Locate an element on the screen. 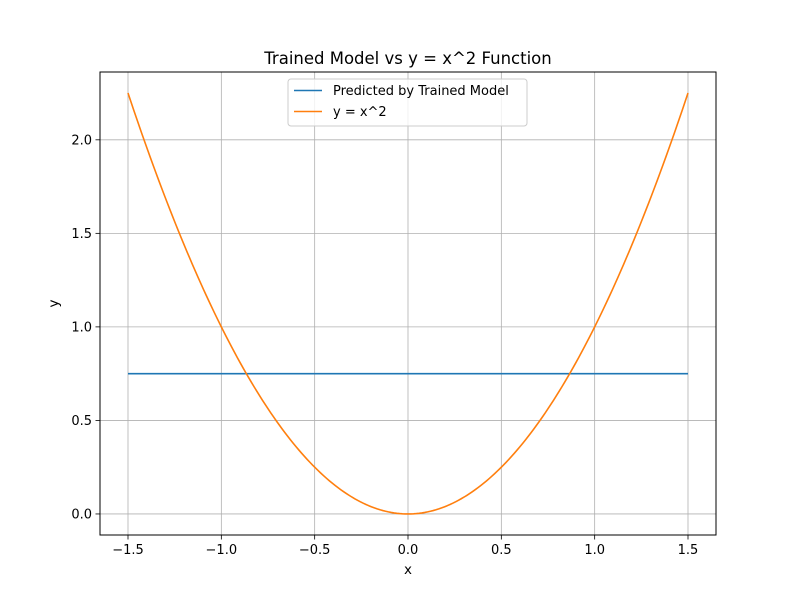  y-tick-label: 1.0 is located at coordinates (81, 327).